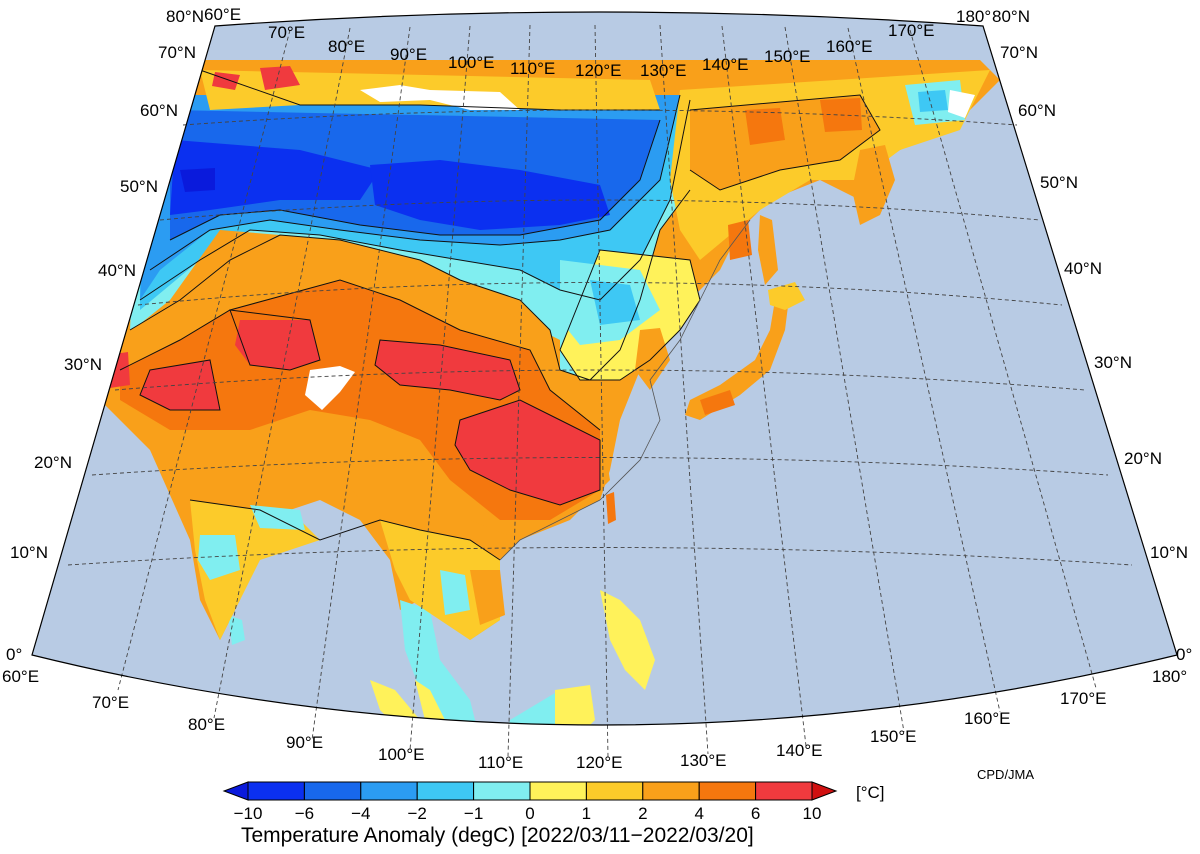 The height and width of the screenshot is (854, 1200). What do you see at coordinates (598, 70) in the screenshot?
I see `lon-label-top-120: 120°E` at bounding box center [598, 70].